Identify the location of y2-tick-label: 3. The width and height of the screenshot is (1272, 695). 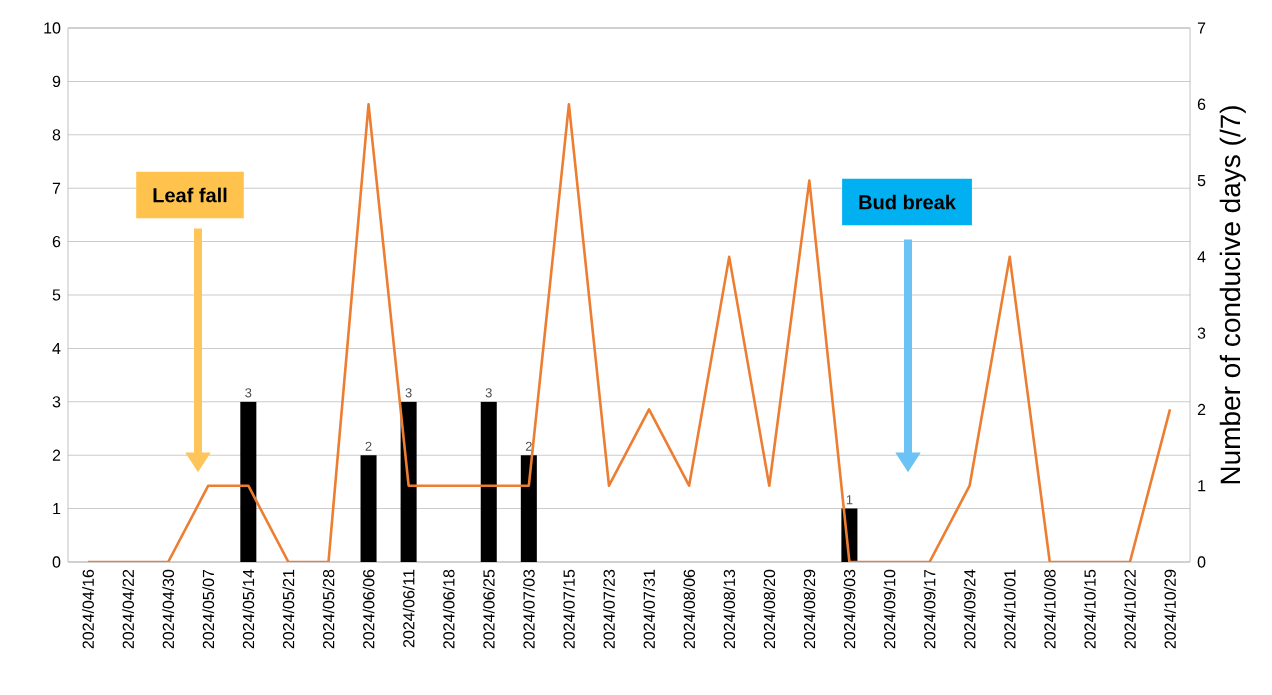
(1201, 333).